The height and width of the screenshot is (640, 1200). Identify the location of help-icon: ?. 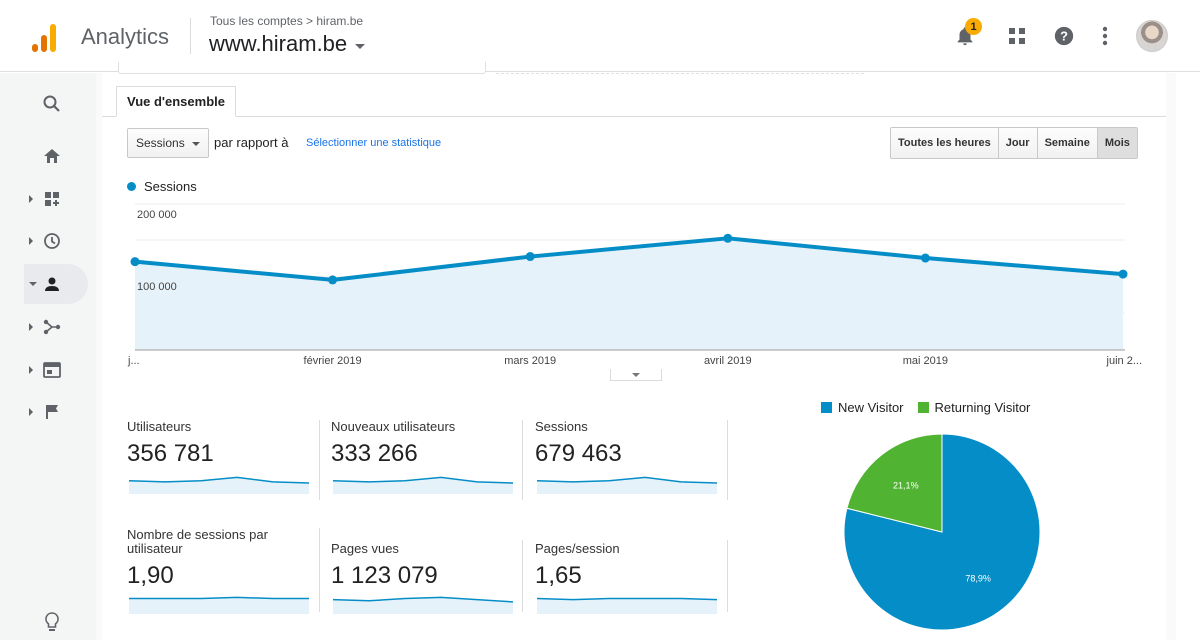
(1064, 36).